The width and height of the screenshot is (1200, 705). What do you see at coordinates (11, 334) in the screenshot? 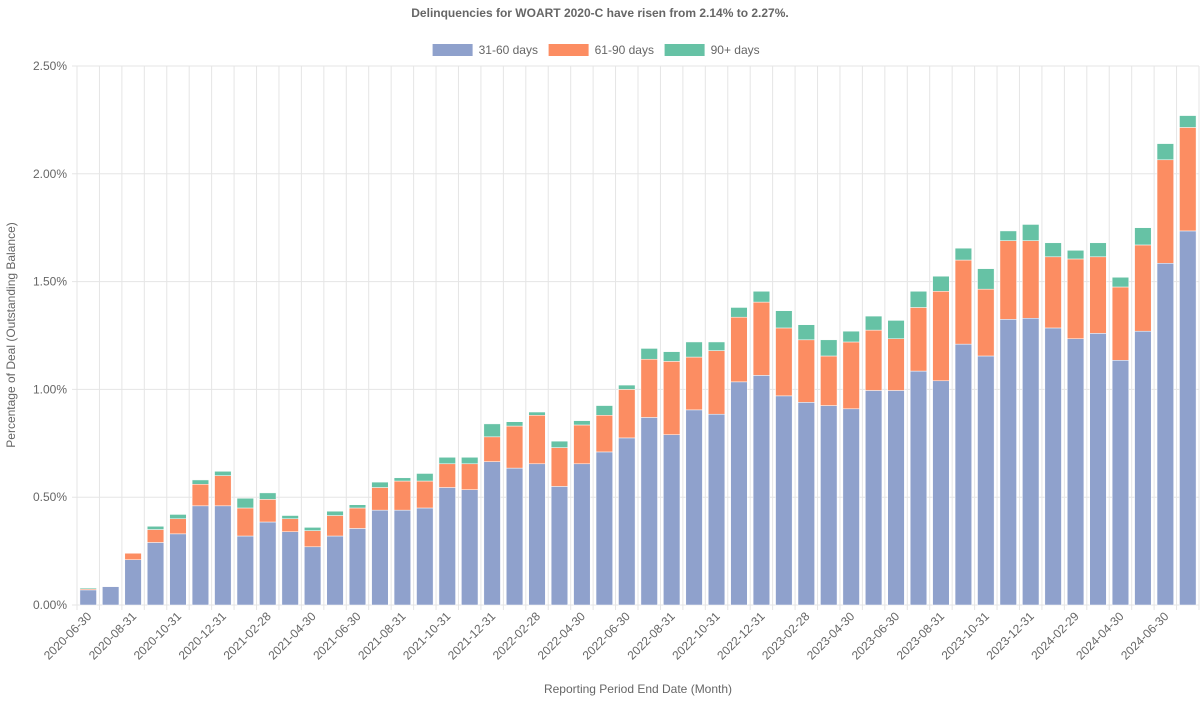
I see `y-axis-title: Percentage of Deal (Outstanding Balance)` at bounding box center [11, 334].